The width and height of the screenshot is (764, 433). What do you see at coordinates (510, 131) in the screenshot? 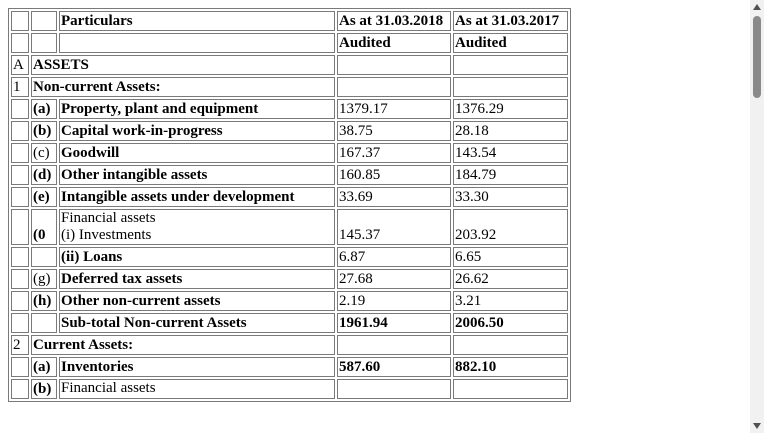
I see `value-2017: 28.18` at bounding box center [510, 131].